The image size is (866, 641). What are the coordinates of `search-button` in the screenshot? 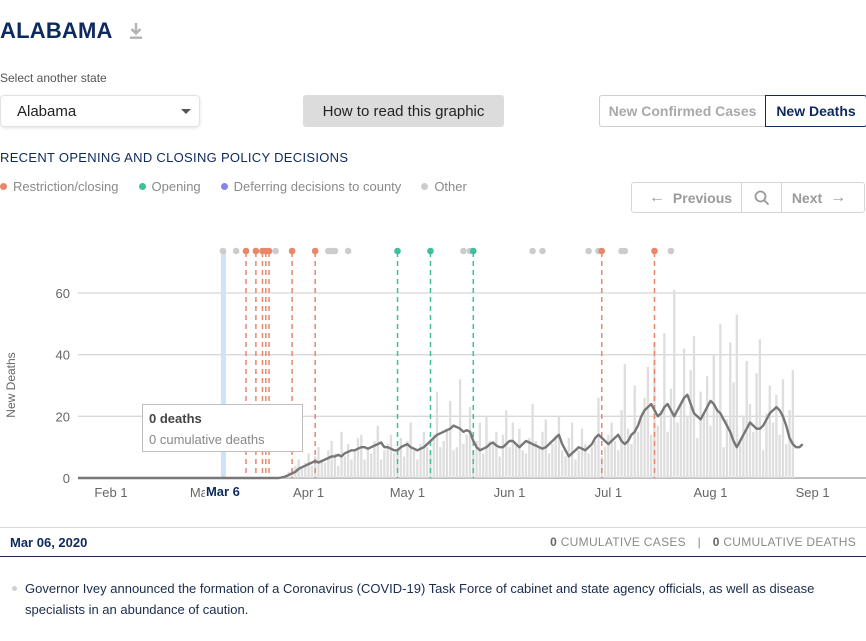 It's located at (762, 197).